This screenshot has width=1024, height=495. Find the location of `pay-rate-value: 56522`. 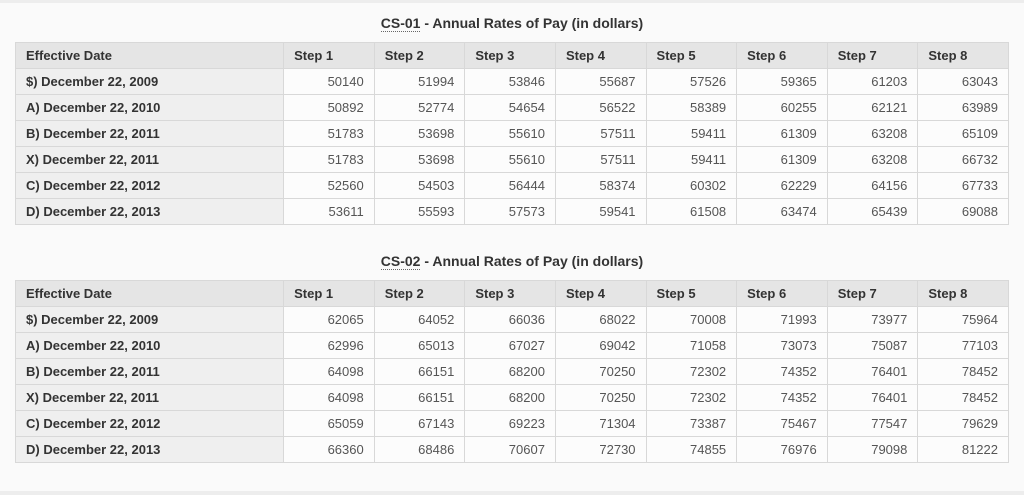

pay-rate-value: 56522 is located at coordinates (600, 107).